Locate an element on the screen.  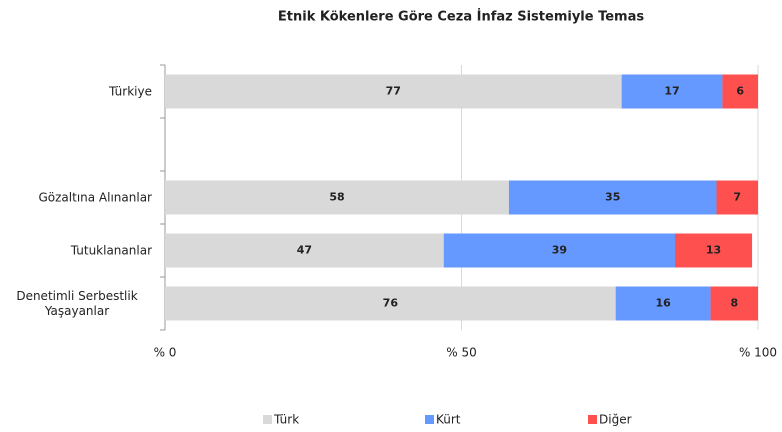
x-tick-label: % 0 is located at coordinates (165, 353).